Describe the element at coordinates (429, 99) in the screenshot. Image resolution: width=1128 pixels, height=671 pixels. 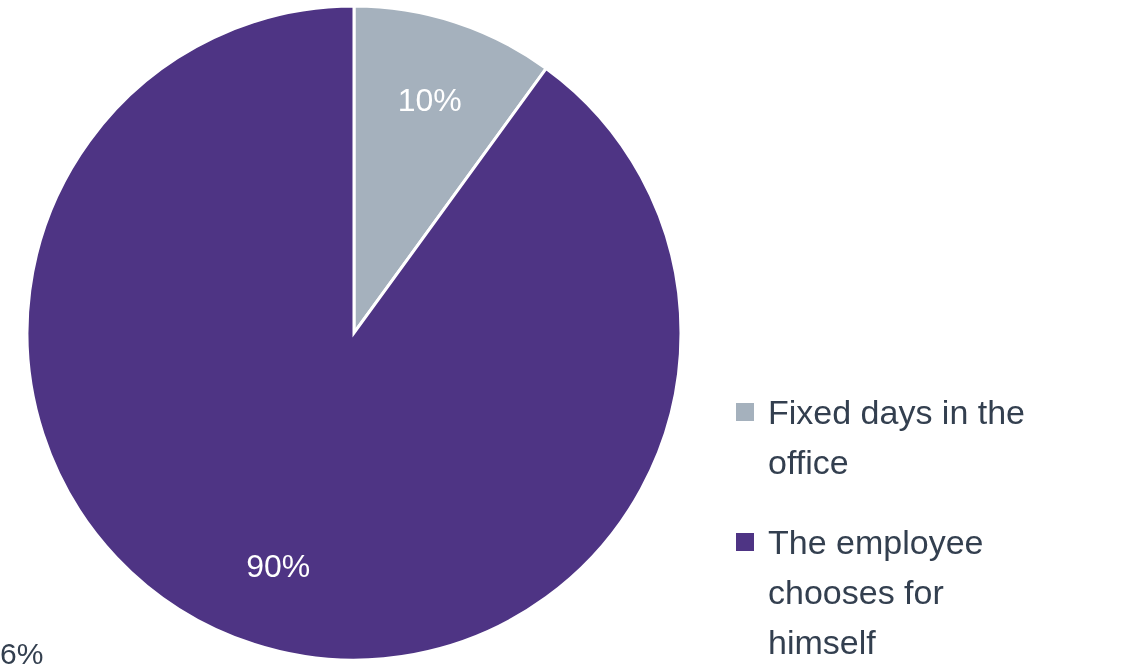
I see `data-label: 10%` at that location.